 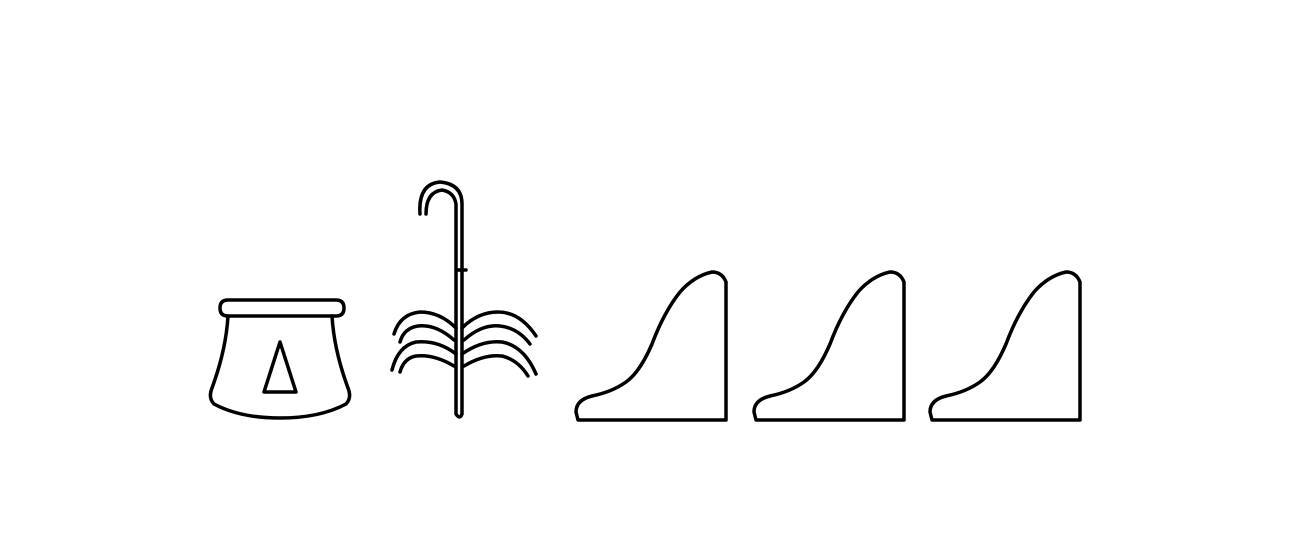 I want to click on jar-triangle, so click(x=280, y=367).